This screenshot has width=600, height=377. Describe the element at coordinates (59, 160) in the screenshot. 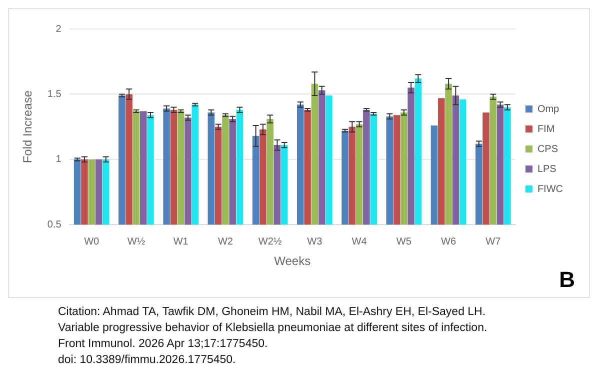

I see `y-tick-label: 1` at that location.